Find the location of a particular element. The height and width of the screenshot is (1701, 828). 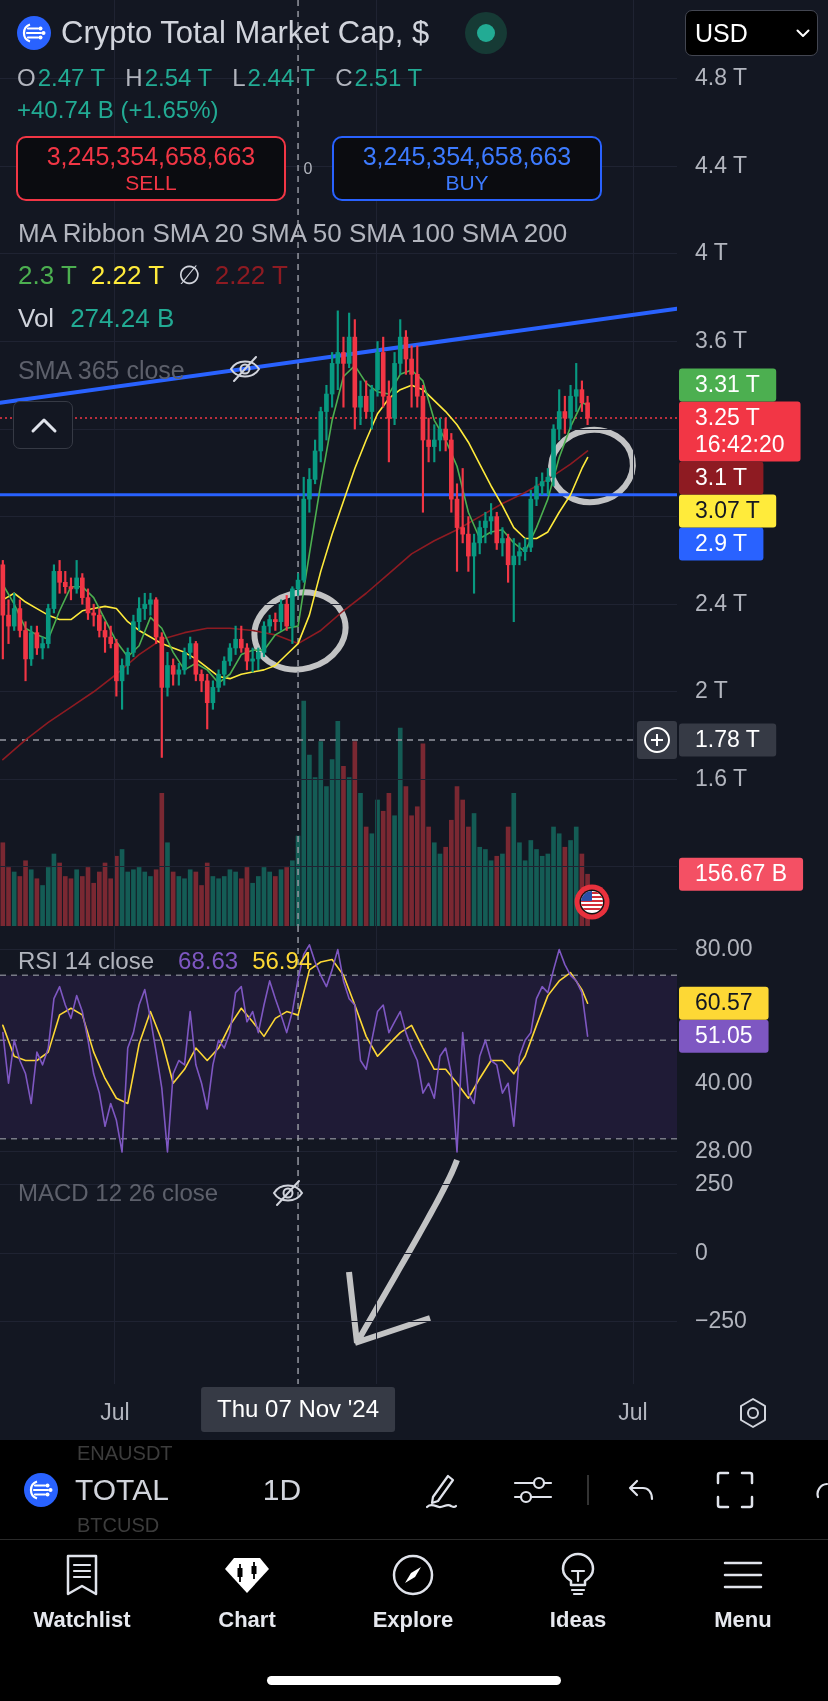

annotation: 2.51 T is located at coordinates (388, 78).